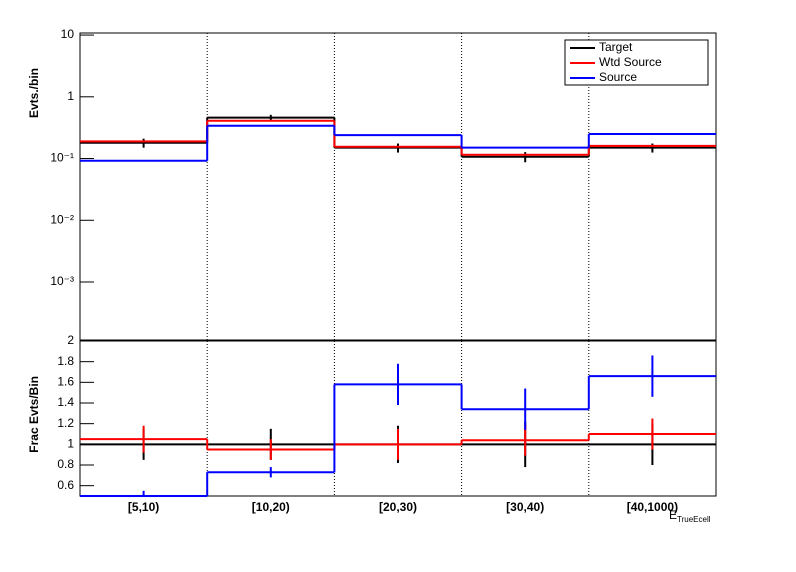 The width and height of the screenshot is (796, 572). What do you see at coordinates (65, 423) in the screenshot?
I see `y-tick-label: 1.2` at bounding box center [65, 423].